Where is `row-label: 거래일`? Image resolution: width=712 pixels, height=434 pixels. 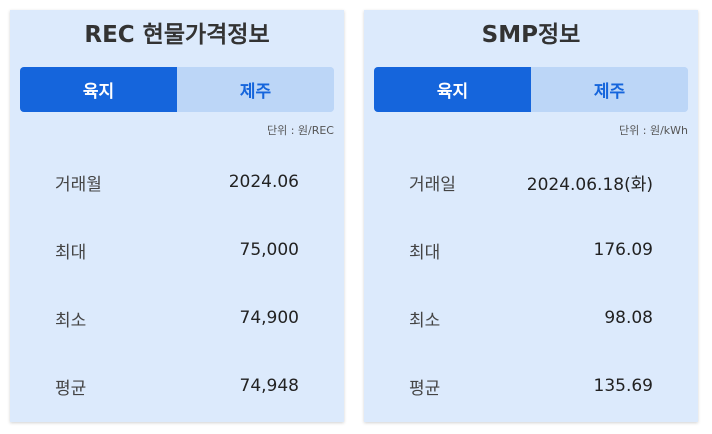 row-label: 거래일 is located at coordinates (432, 184).